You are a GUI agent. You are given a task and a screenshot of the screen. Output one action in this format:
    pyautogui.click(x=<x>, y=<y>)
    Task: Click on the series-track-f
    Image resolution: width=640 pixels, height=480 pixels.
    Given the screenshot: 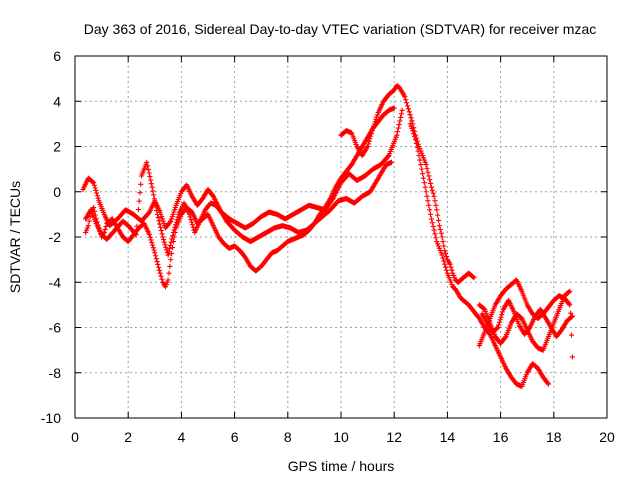 What is the action you would take?
    pyautogui.click(x=524, y=313)
    